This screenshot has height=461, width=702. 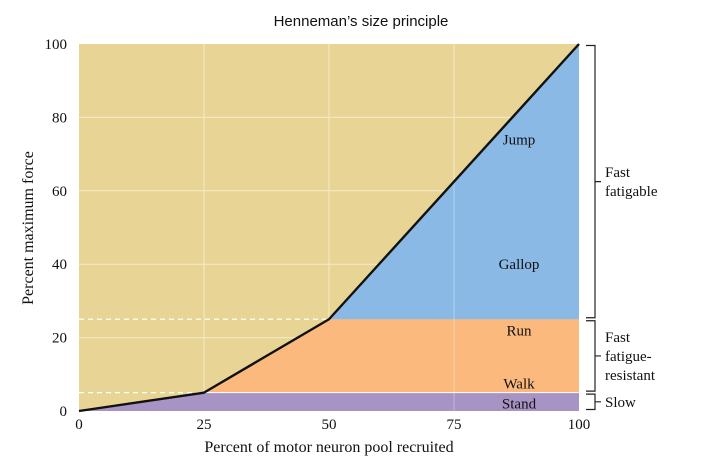 I want to click on fiber-type-label: fatigable, so click(x=631, y=192).